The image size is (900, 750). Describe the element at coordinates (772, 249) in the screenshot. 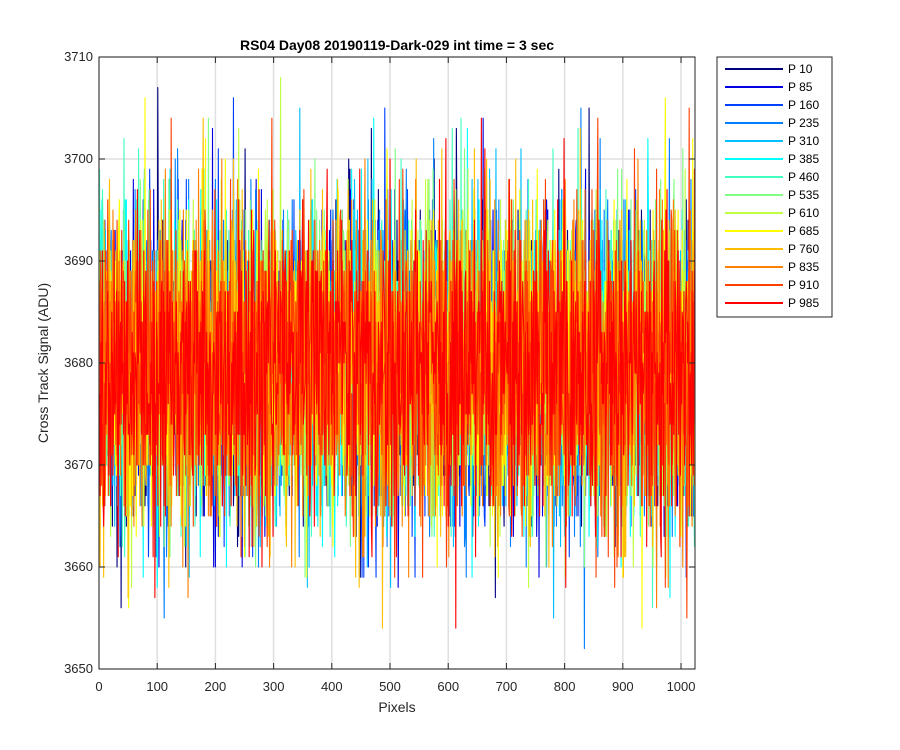

I see `legend-entry: P 760` at that location.